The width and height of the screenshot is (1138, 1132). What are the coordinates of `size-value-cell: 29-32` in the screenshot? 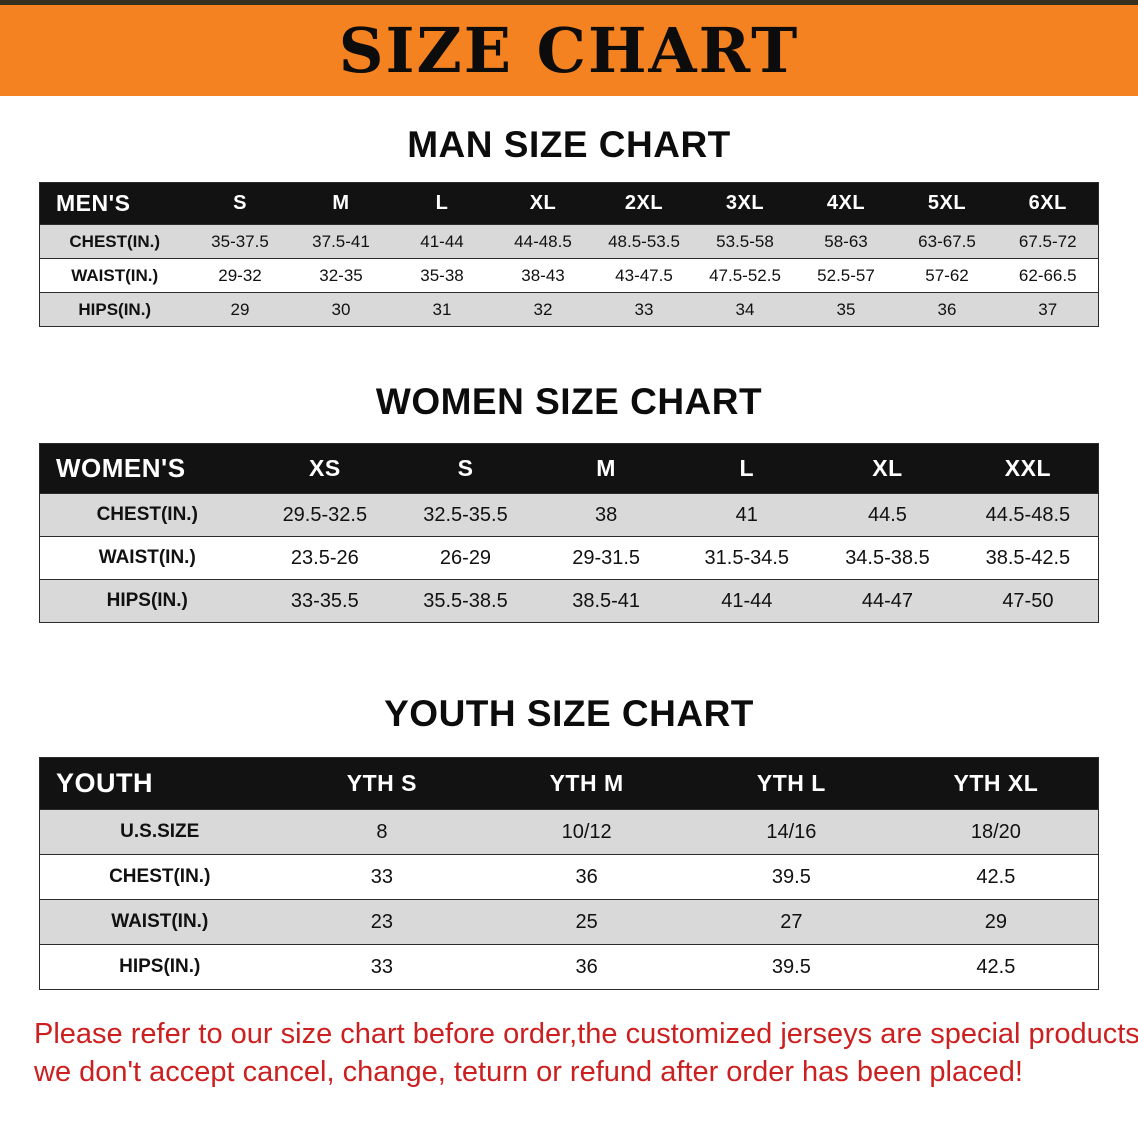 It's located at (240, 275).